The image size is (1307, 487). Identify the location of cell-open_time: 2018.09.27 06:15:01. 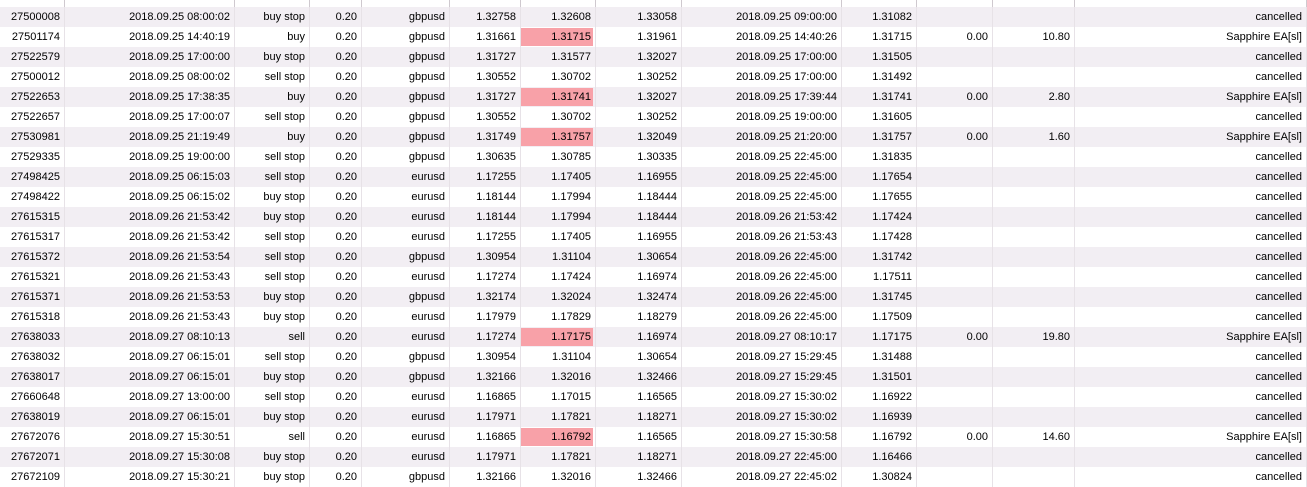
(150, 377).